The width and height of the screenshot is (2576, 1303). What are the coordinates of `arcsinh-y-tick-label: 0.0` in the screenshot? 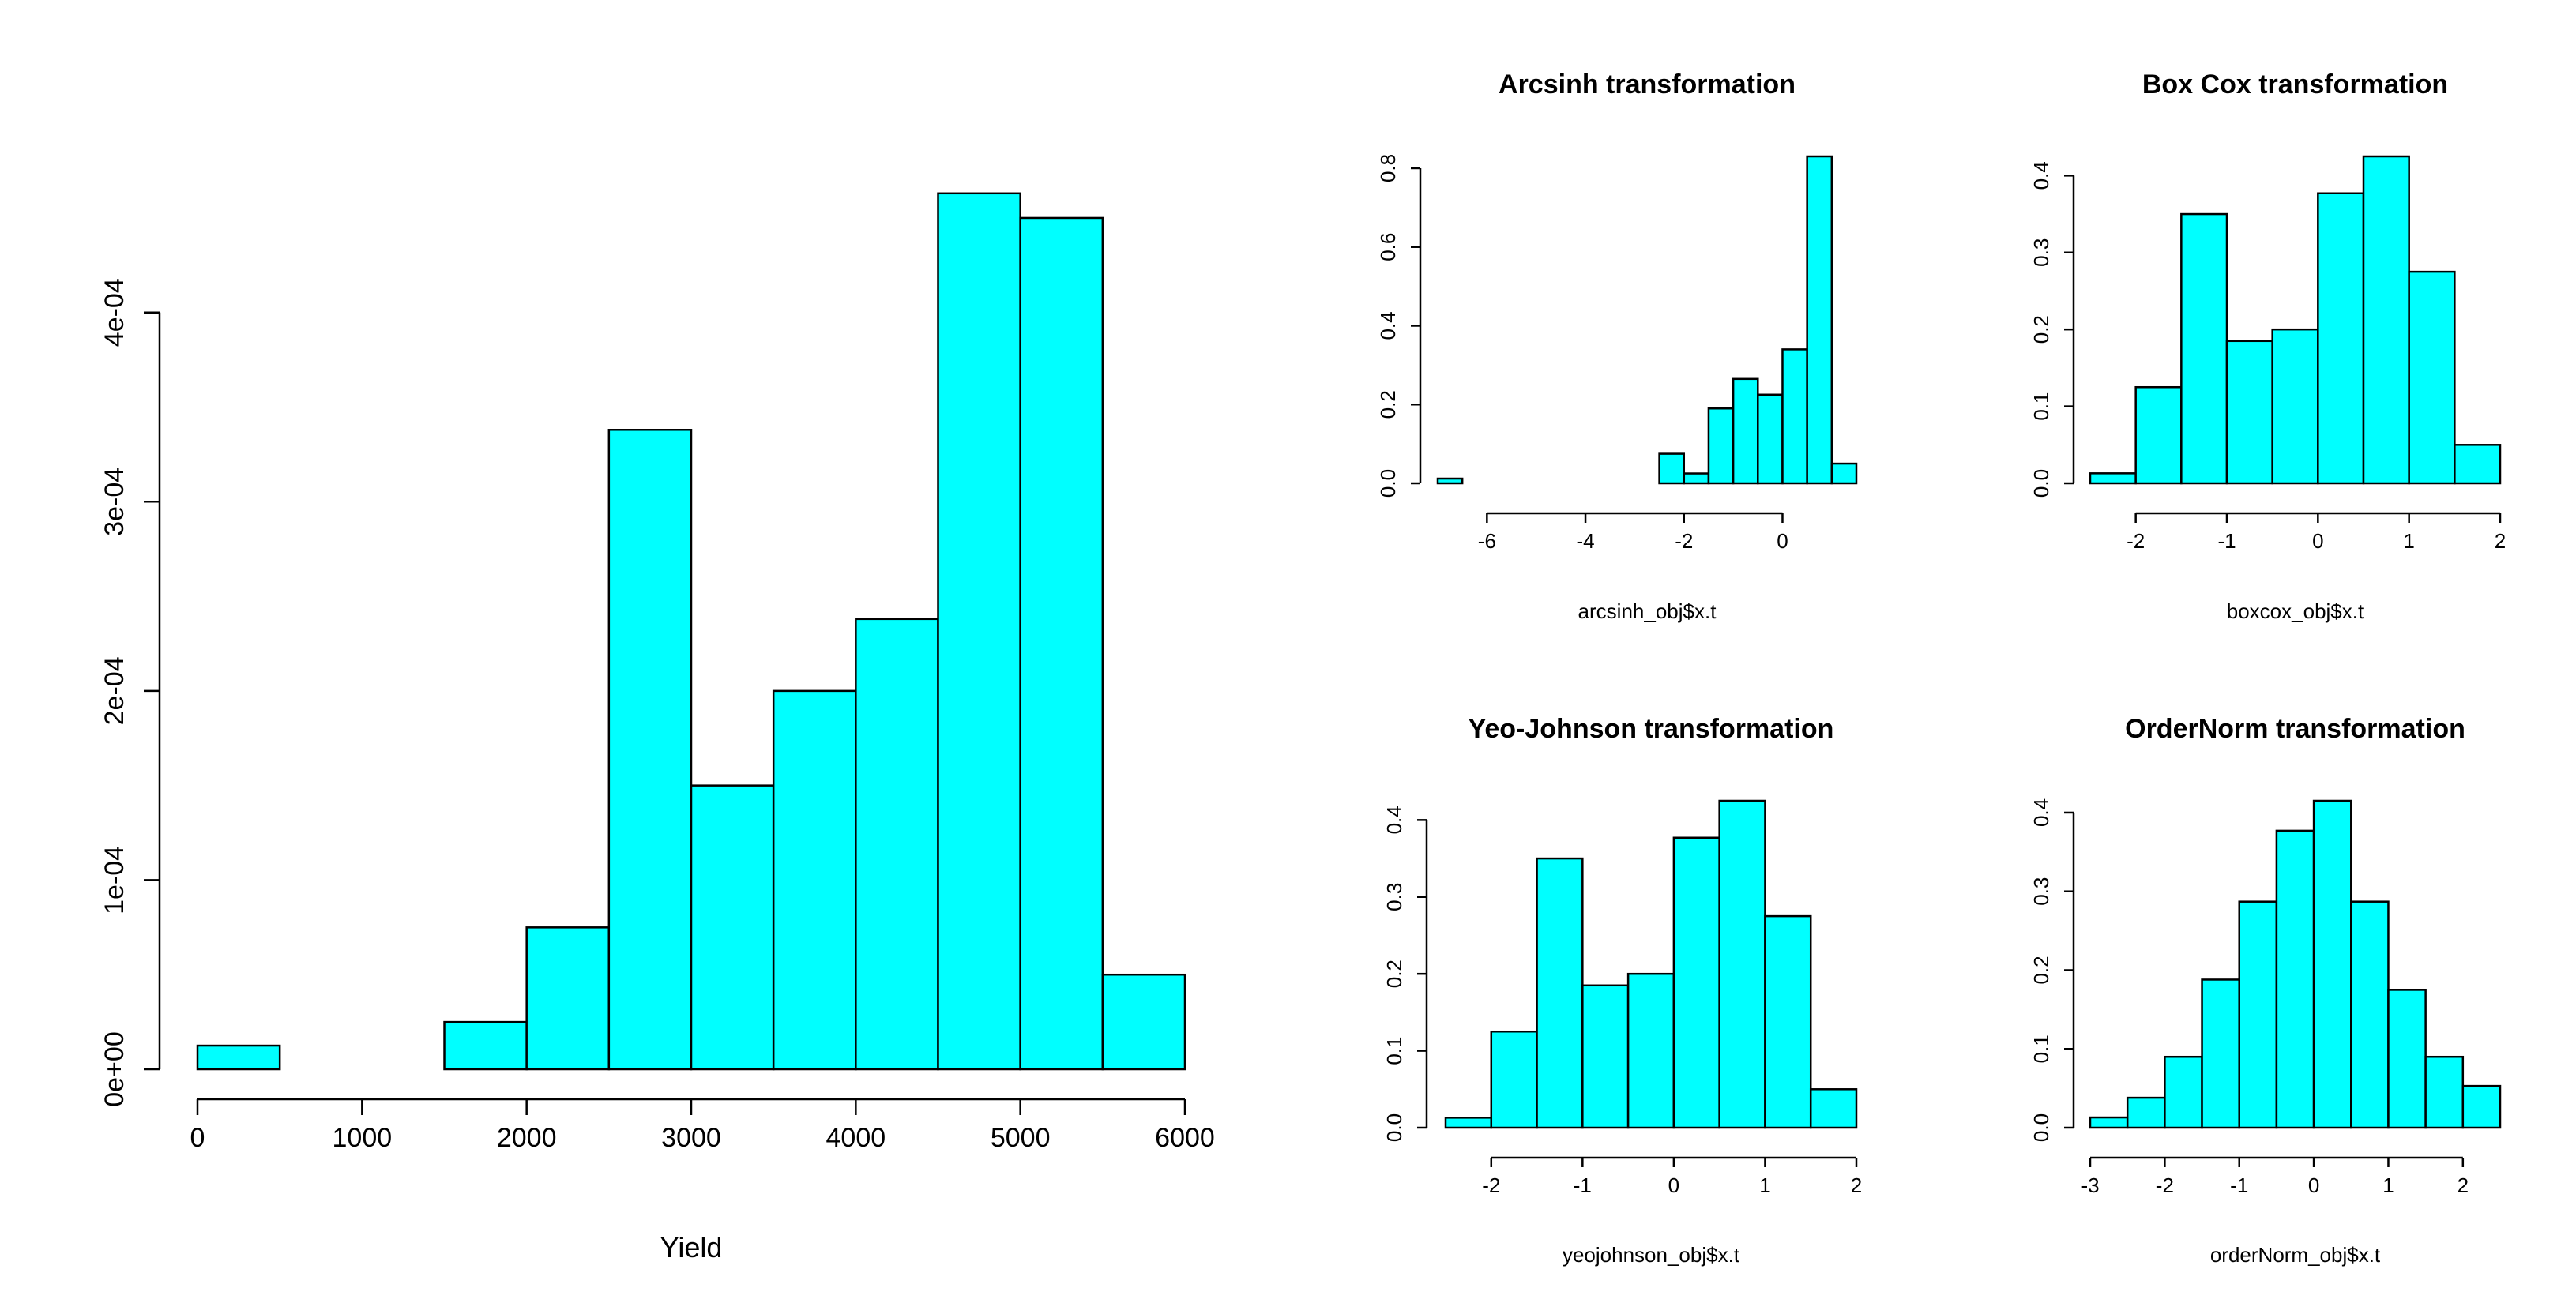 It's located at (1388, 483).